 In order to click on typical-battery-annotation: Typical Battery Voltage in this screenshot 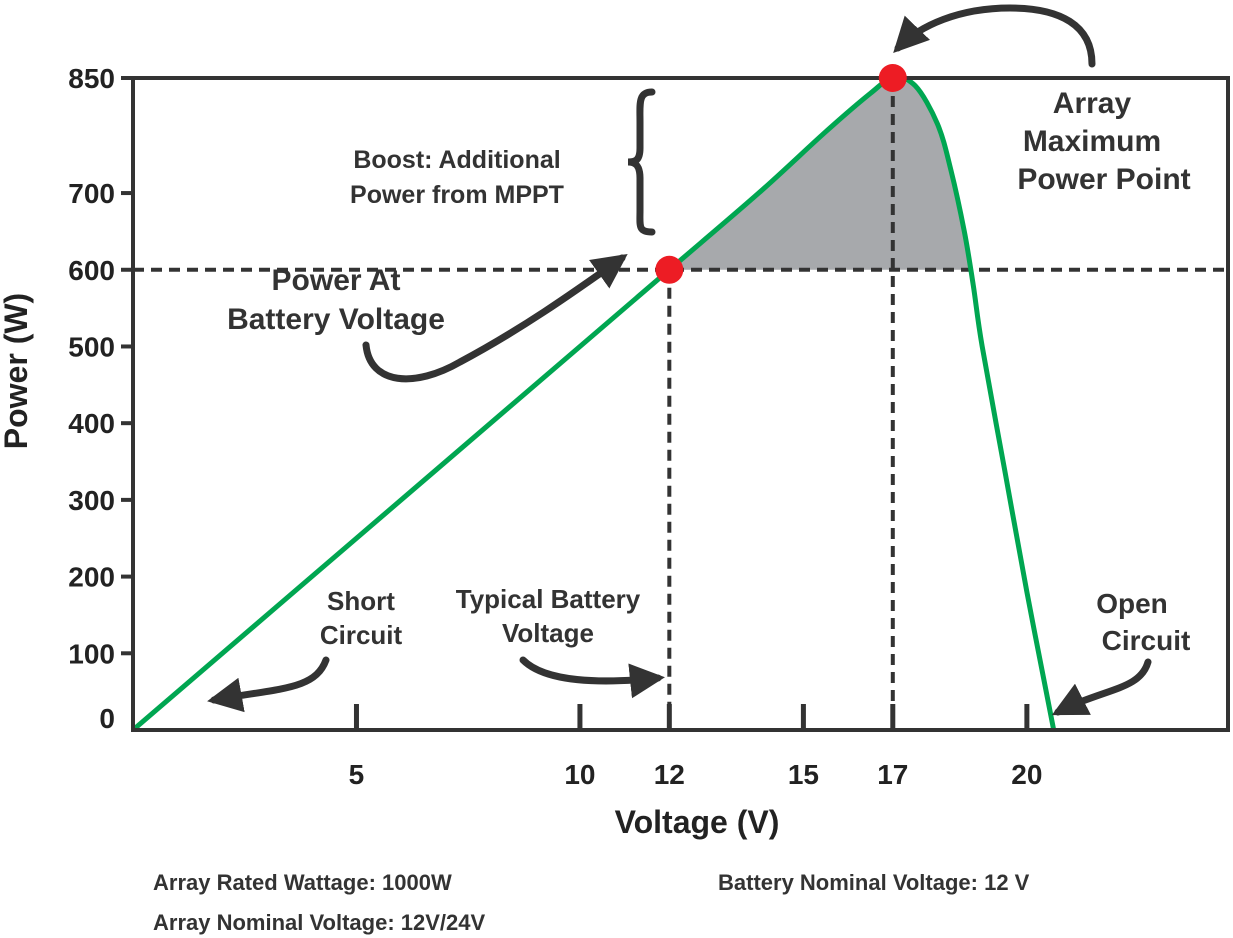, I will do `click(560, 641)`.